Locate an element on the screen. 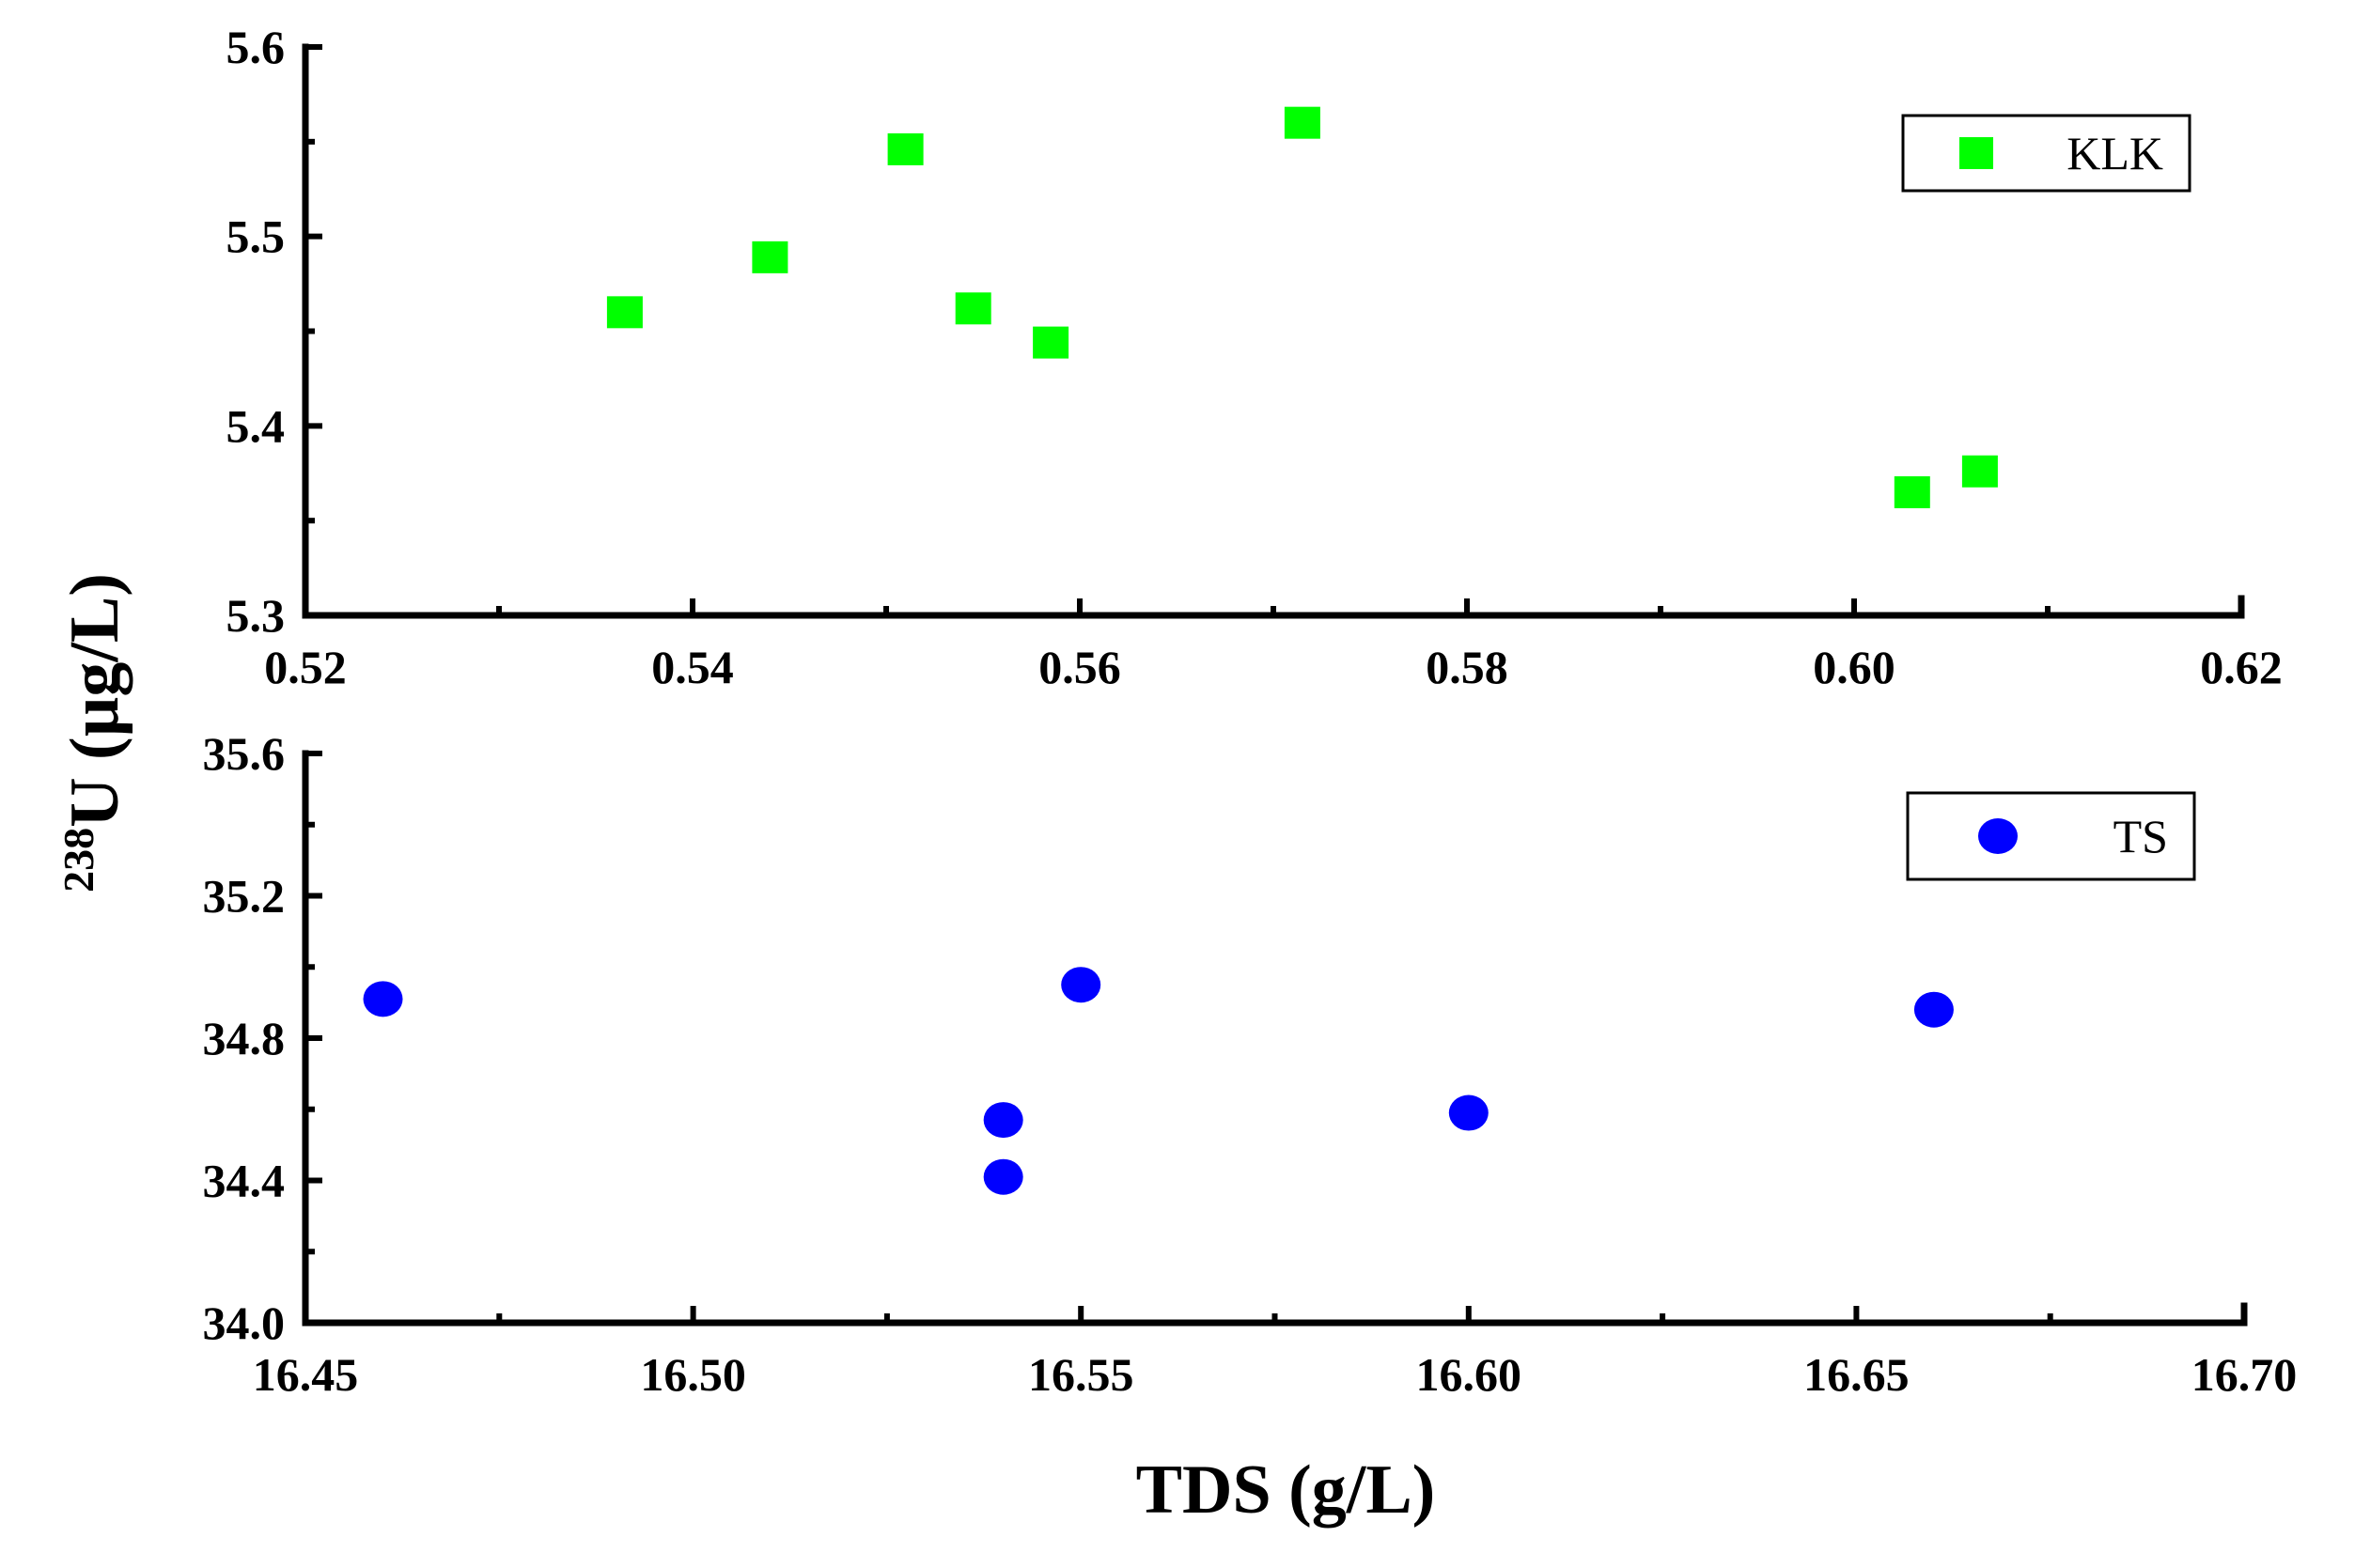 This screenshot has width=2355, height=1568. ts-y-tick-label: 34.4 is located at coordinates (244, 1181).